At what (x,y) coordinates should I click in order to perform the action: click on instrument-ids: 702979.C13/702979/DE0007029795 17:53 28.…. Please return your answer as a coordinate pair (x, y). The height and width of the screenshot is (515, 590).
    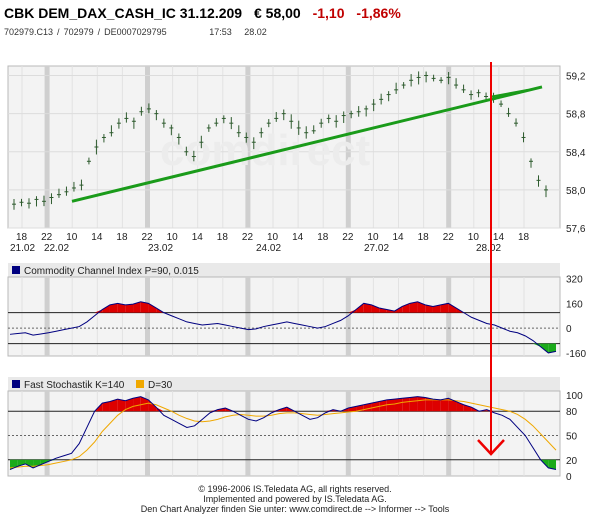
    Looking at the image, I should click on (137, 32).